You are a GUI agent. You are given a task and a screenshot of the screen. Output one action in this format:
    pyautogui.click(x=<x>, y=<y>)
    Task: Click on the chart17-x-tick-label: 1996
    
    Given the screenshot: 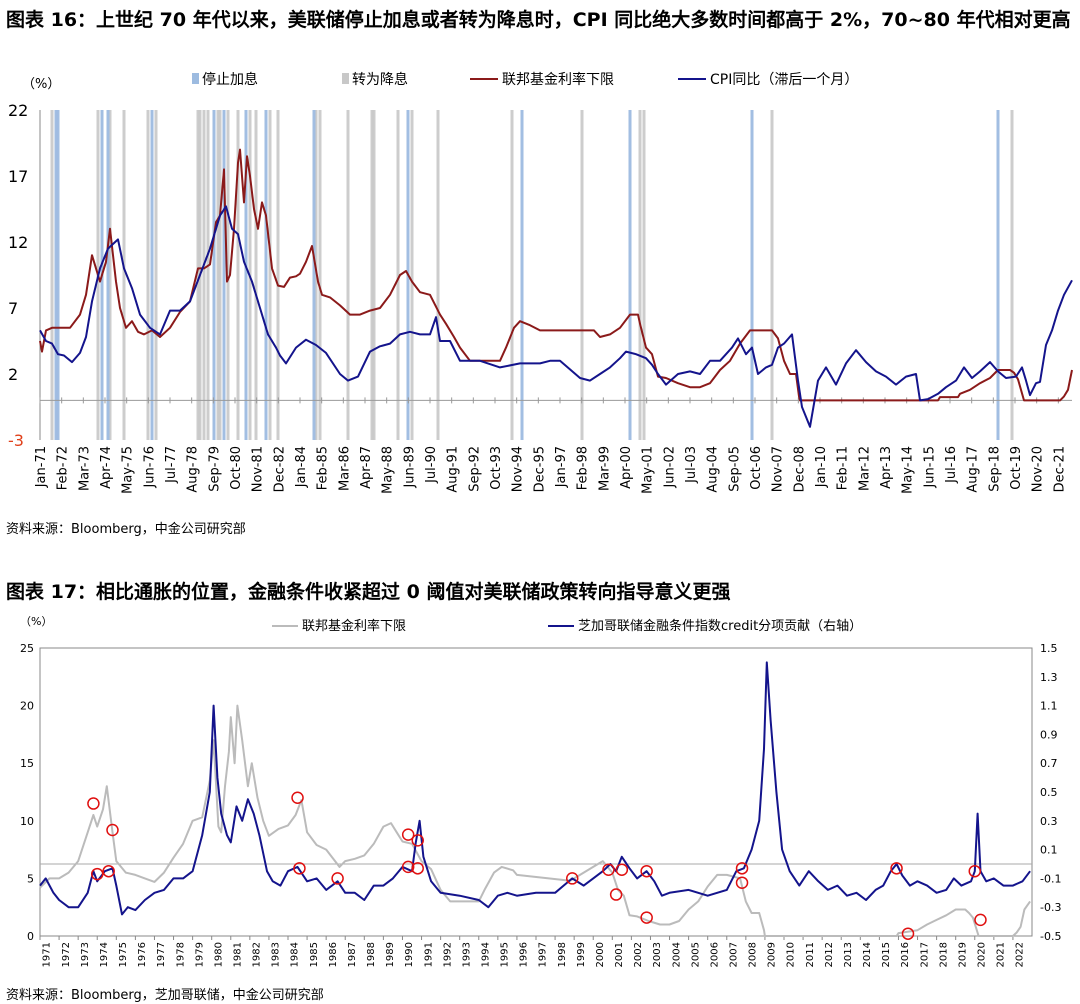 What is the action you would take?
    pyautogui.click(x=524, y=954)
    